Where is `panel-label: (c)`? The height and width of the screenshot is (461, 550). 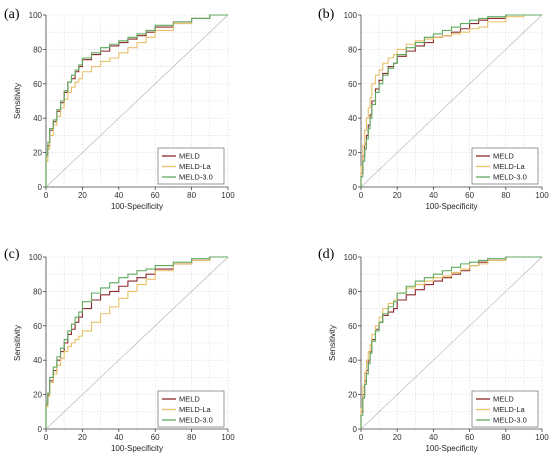 panel-label: (c) is located at coordinates (12, 254).